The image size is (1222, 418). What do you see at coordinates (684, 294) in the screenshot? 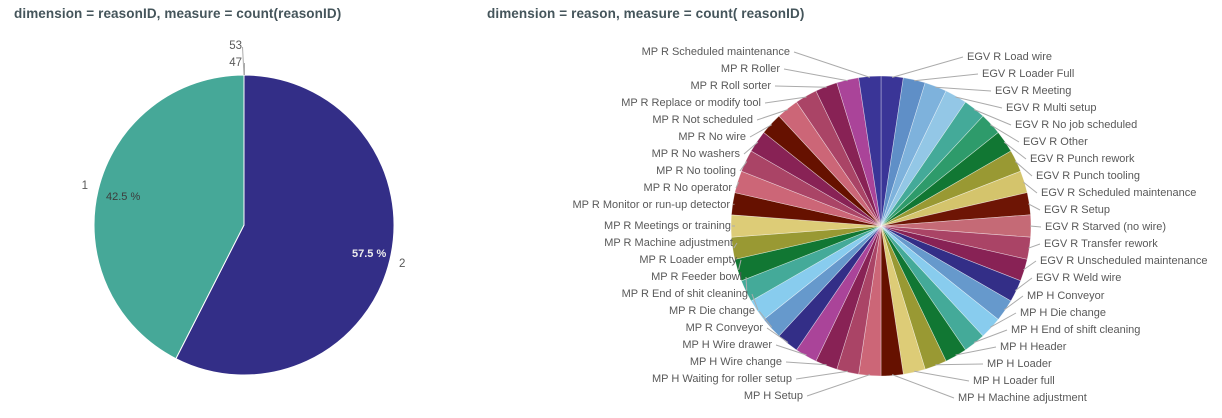
I see `slice-label: MP R End of shit cleaning` at bounding box center [684, 294].